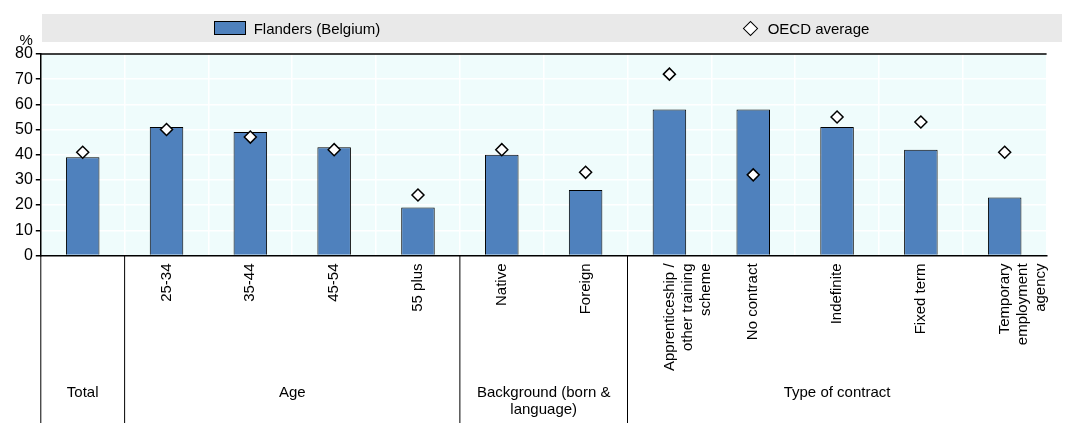 The height and width of the screenshot is (423, 1067). Describe the element at coordinates (920, 299) in the screenshot. I see `x-tick-label: Fixed term` at that location.